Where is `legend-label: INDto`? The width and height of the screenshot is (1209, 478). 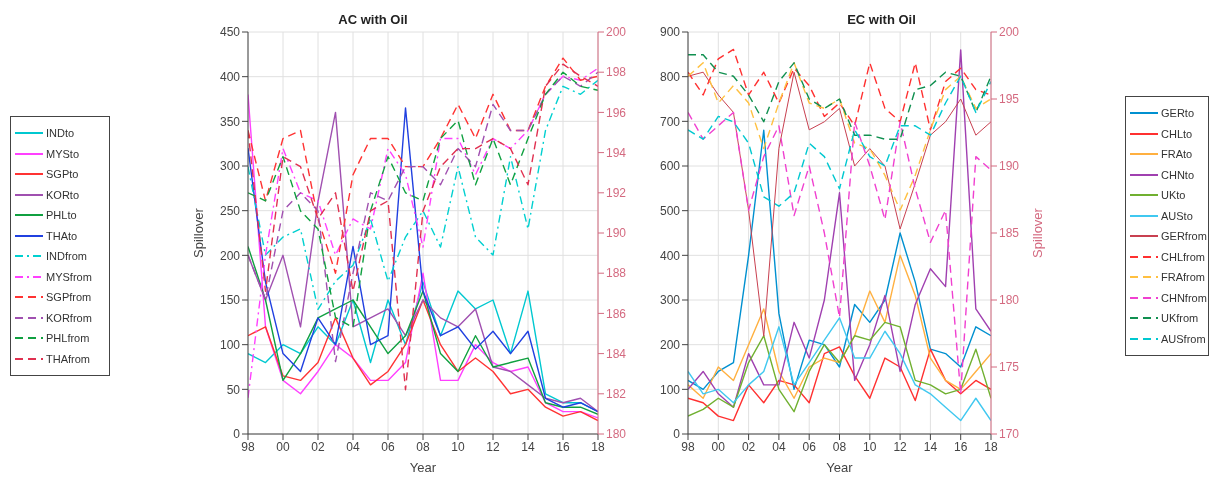
legend-label: INDto is located at coordinates (60, 133).